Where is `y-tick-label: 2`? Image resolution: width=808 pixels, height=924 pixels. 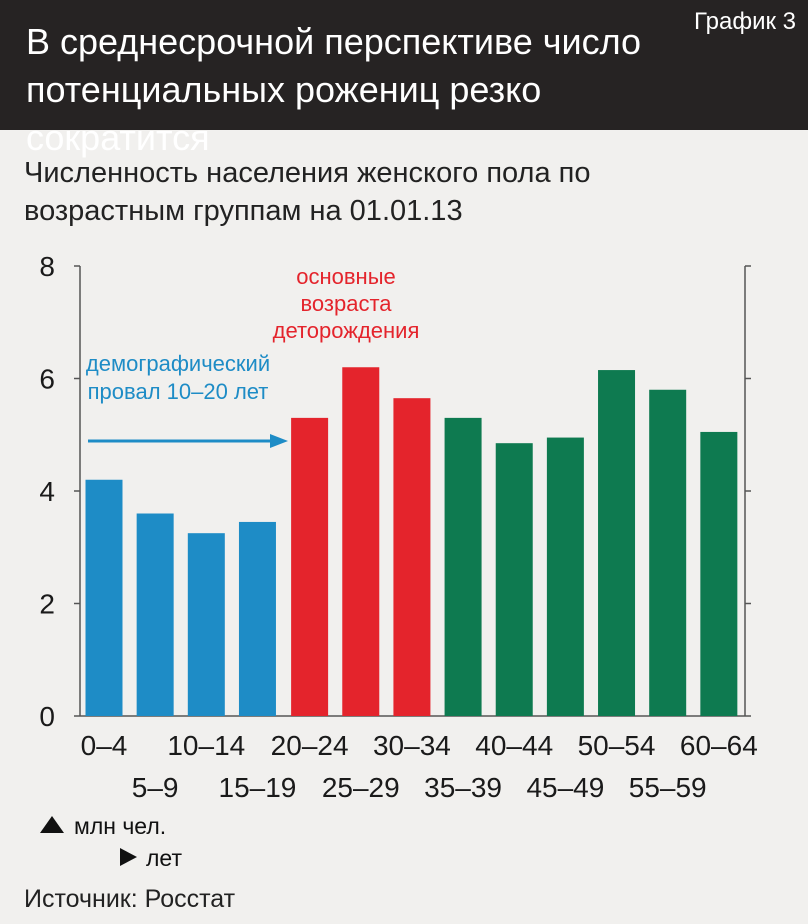
y-tick-label: 2 is located at coordinates (47, 604).